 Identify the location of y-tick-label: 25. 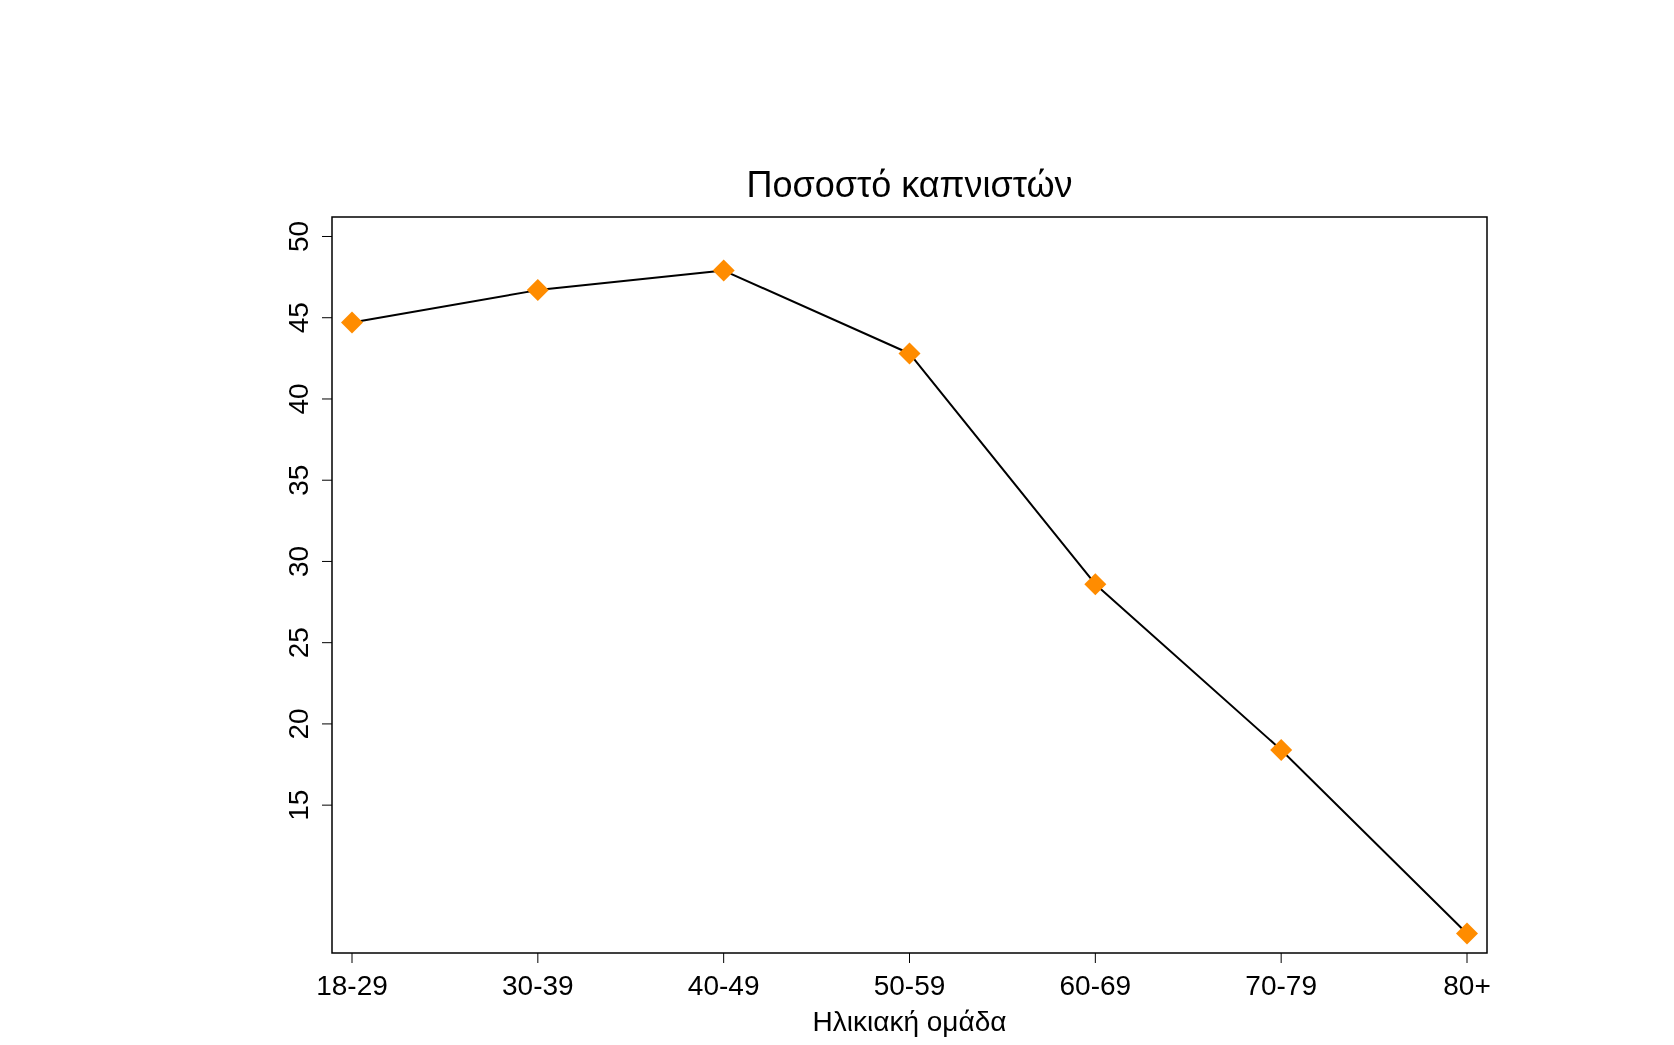
(298, 643).